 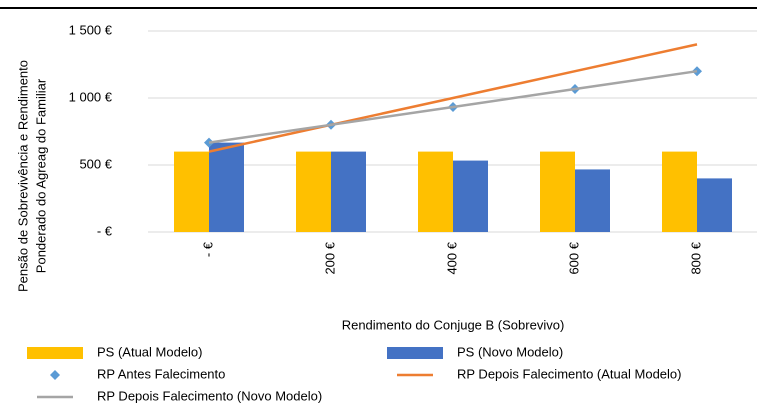 What do you see at coordinates (451, 257) in the screenshot?
I see `x-tick-label: 400 €` at bounding box center [451, 257].